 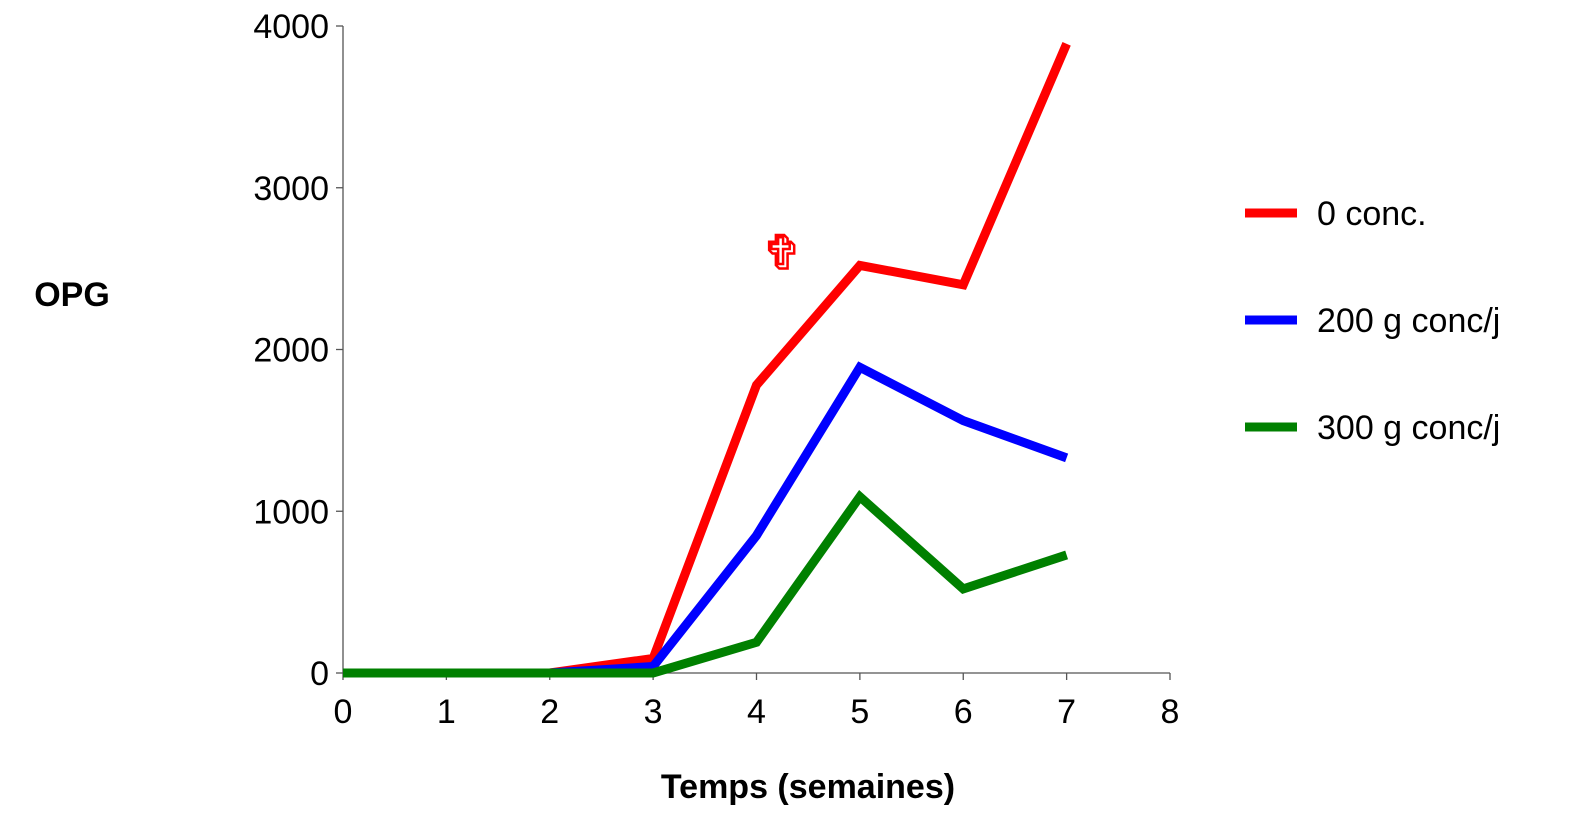 What do you see at coordinates (291, 351) in the screenshot?
I see `y-tick-label: 2000` at bounding box center [291, 351].